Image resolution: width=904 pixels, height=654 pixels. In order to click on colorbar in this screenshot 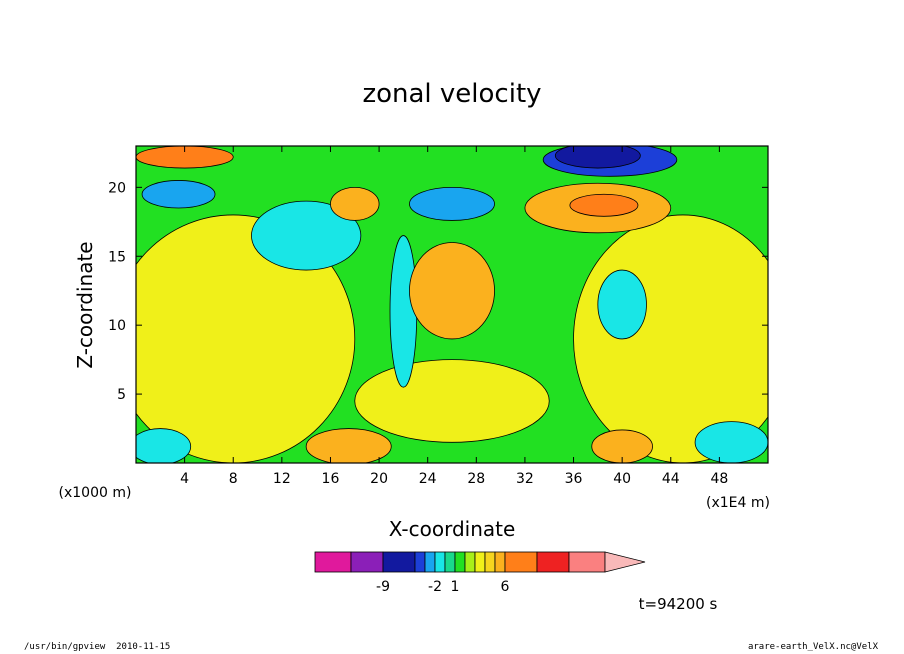, I will do `click(480, 562)`.